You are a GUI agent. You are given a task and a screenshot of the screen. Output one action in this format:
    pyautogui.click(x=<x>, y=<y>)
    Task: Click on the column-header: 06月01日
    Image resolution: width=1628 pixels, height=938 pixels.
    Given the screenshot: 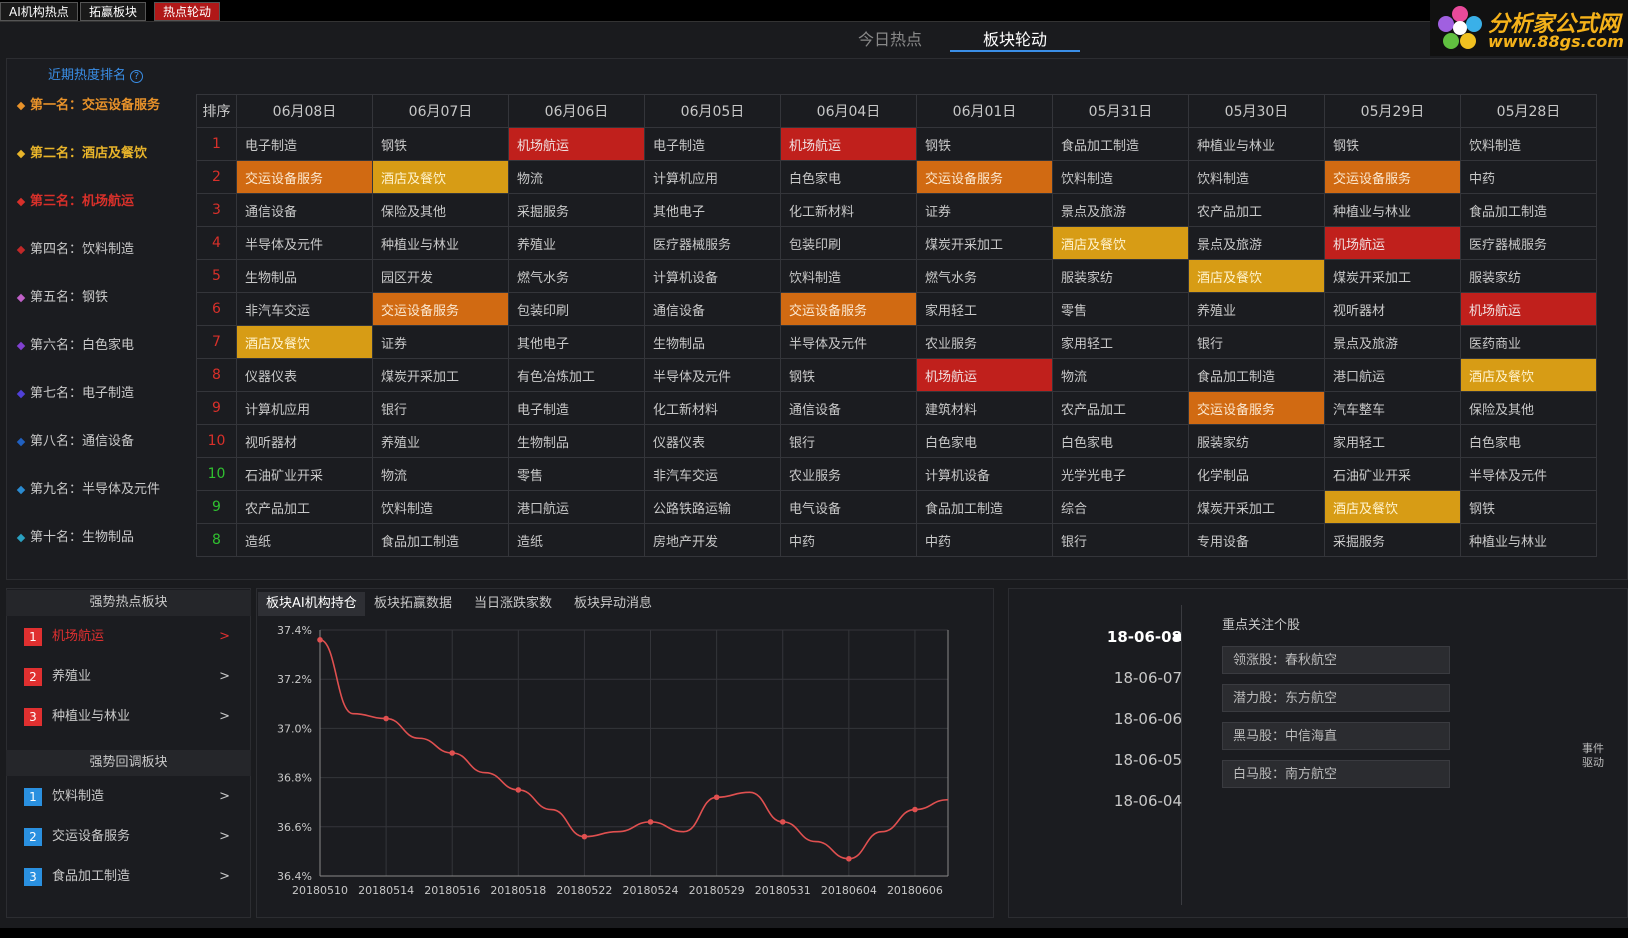 What is the action you would take?
    pyautogui.click(x=984, y=111)
    